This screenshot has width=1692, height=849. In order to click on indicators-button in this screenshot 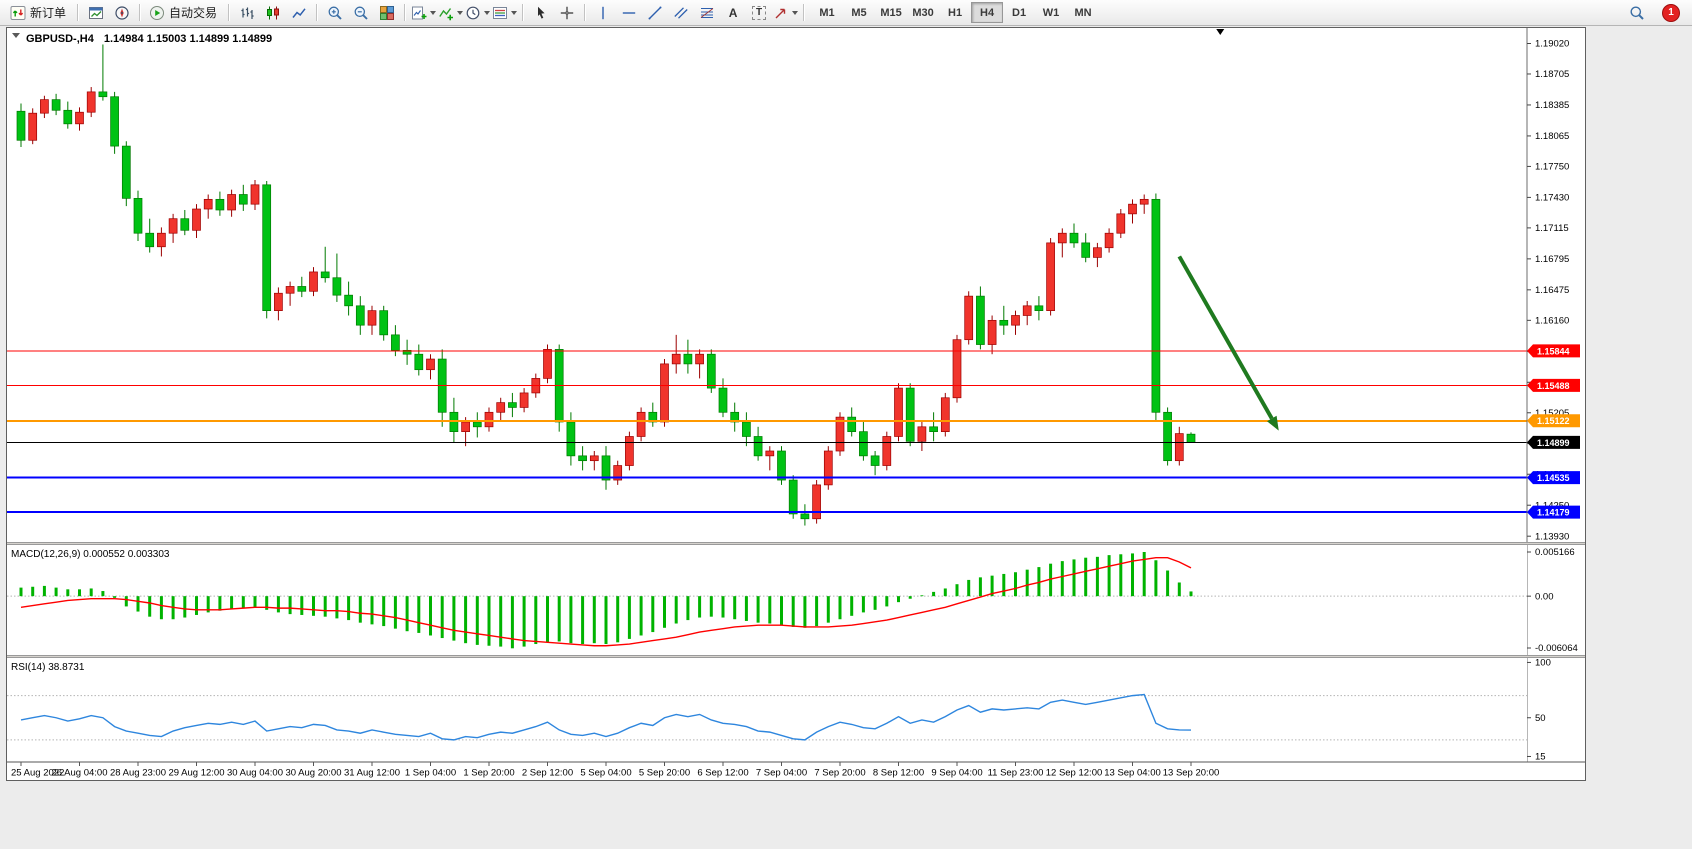, I will do `click(451, 12)`.